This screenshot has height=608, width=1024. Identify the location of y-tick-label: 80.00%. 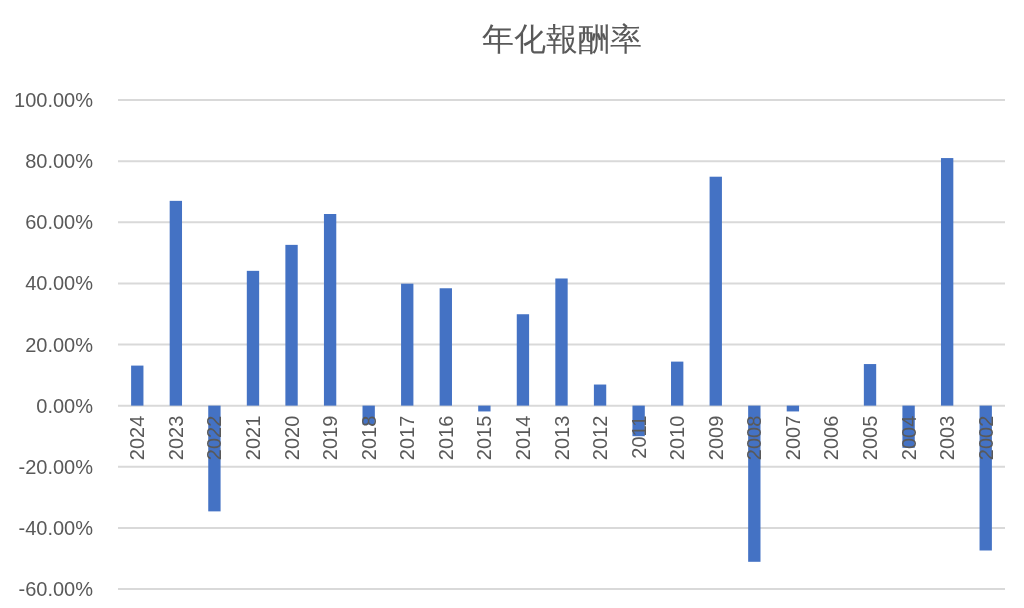
(59, 161).